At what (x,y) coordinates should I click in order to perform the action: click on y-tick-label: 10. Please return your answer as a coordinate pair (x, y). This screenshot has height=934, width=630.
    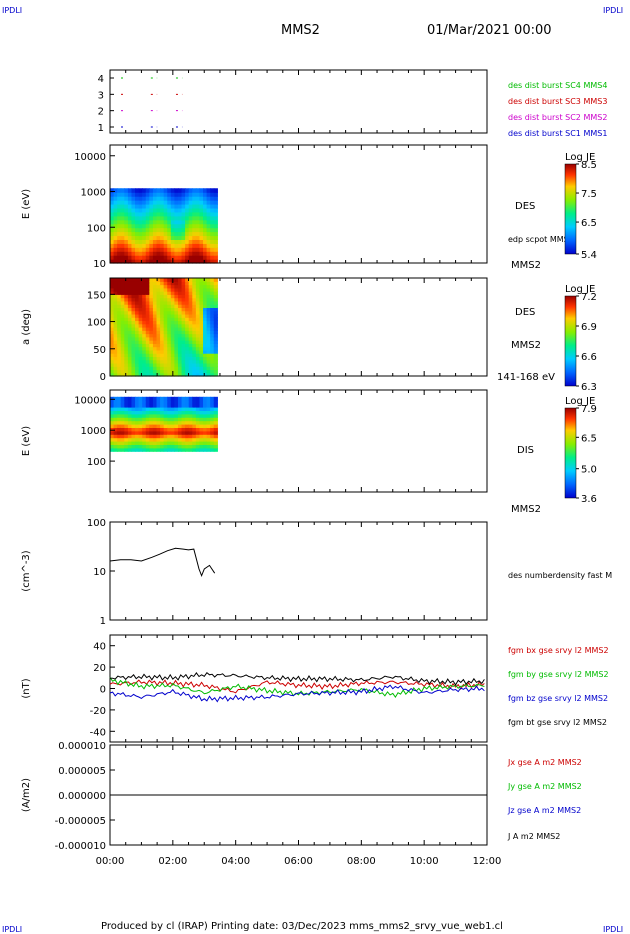
    Looking at the image, I should click on (99, 572).